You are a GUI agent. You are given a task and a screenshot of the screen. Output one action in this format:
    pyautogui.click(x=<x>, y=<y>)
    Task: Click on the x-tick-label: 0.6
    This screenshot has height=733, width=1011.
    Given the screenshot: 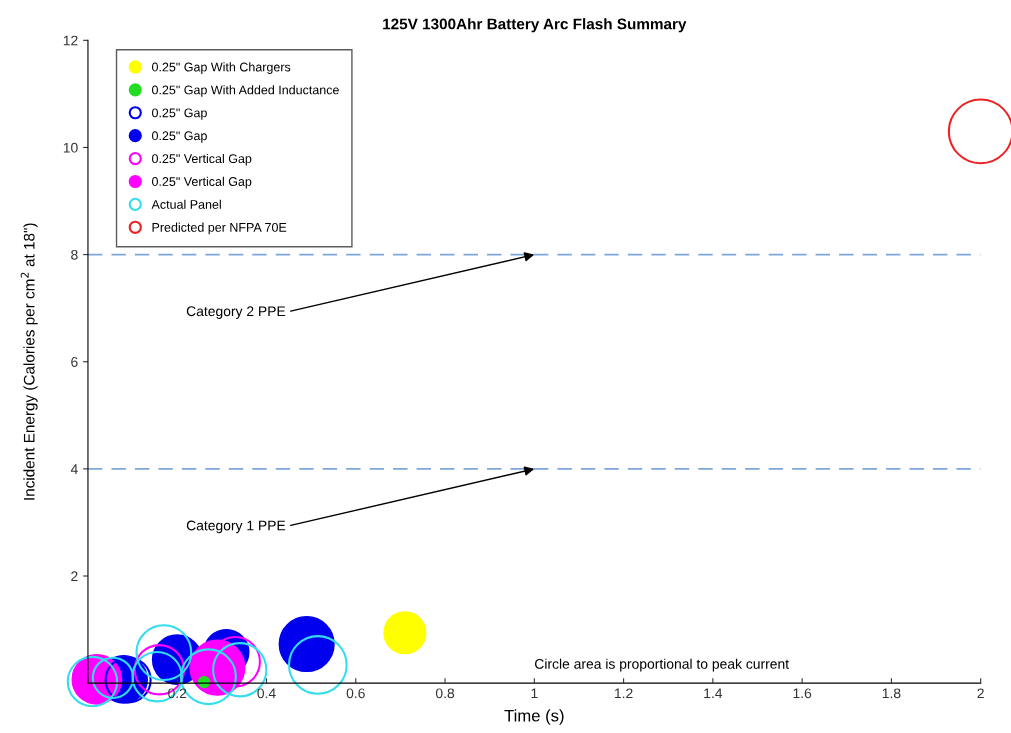 What is the action you would take?
    pyautogui.click(x=355, y=693)
    